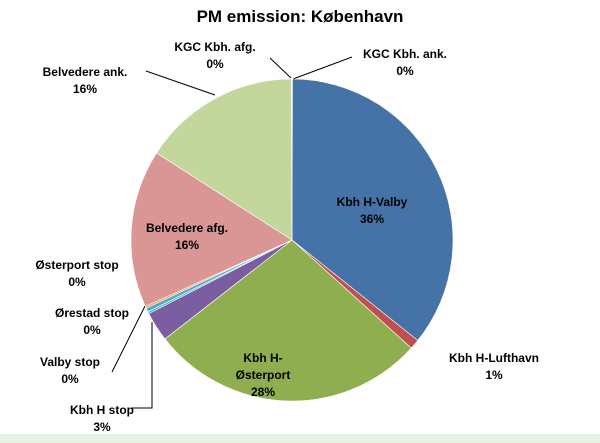 This screenshot has width=600, height=443. What do you see at coordinates (77, 274) in the screenshot?
I see `data-label: Østerport stop 0%` at bounding box center [77, 274].